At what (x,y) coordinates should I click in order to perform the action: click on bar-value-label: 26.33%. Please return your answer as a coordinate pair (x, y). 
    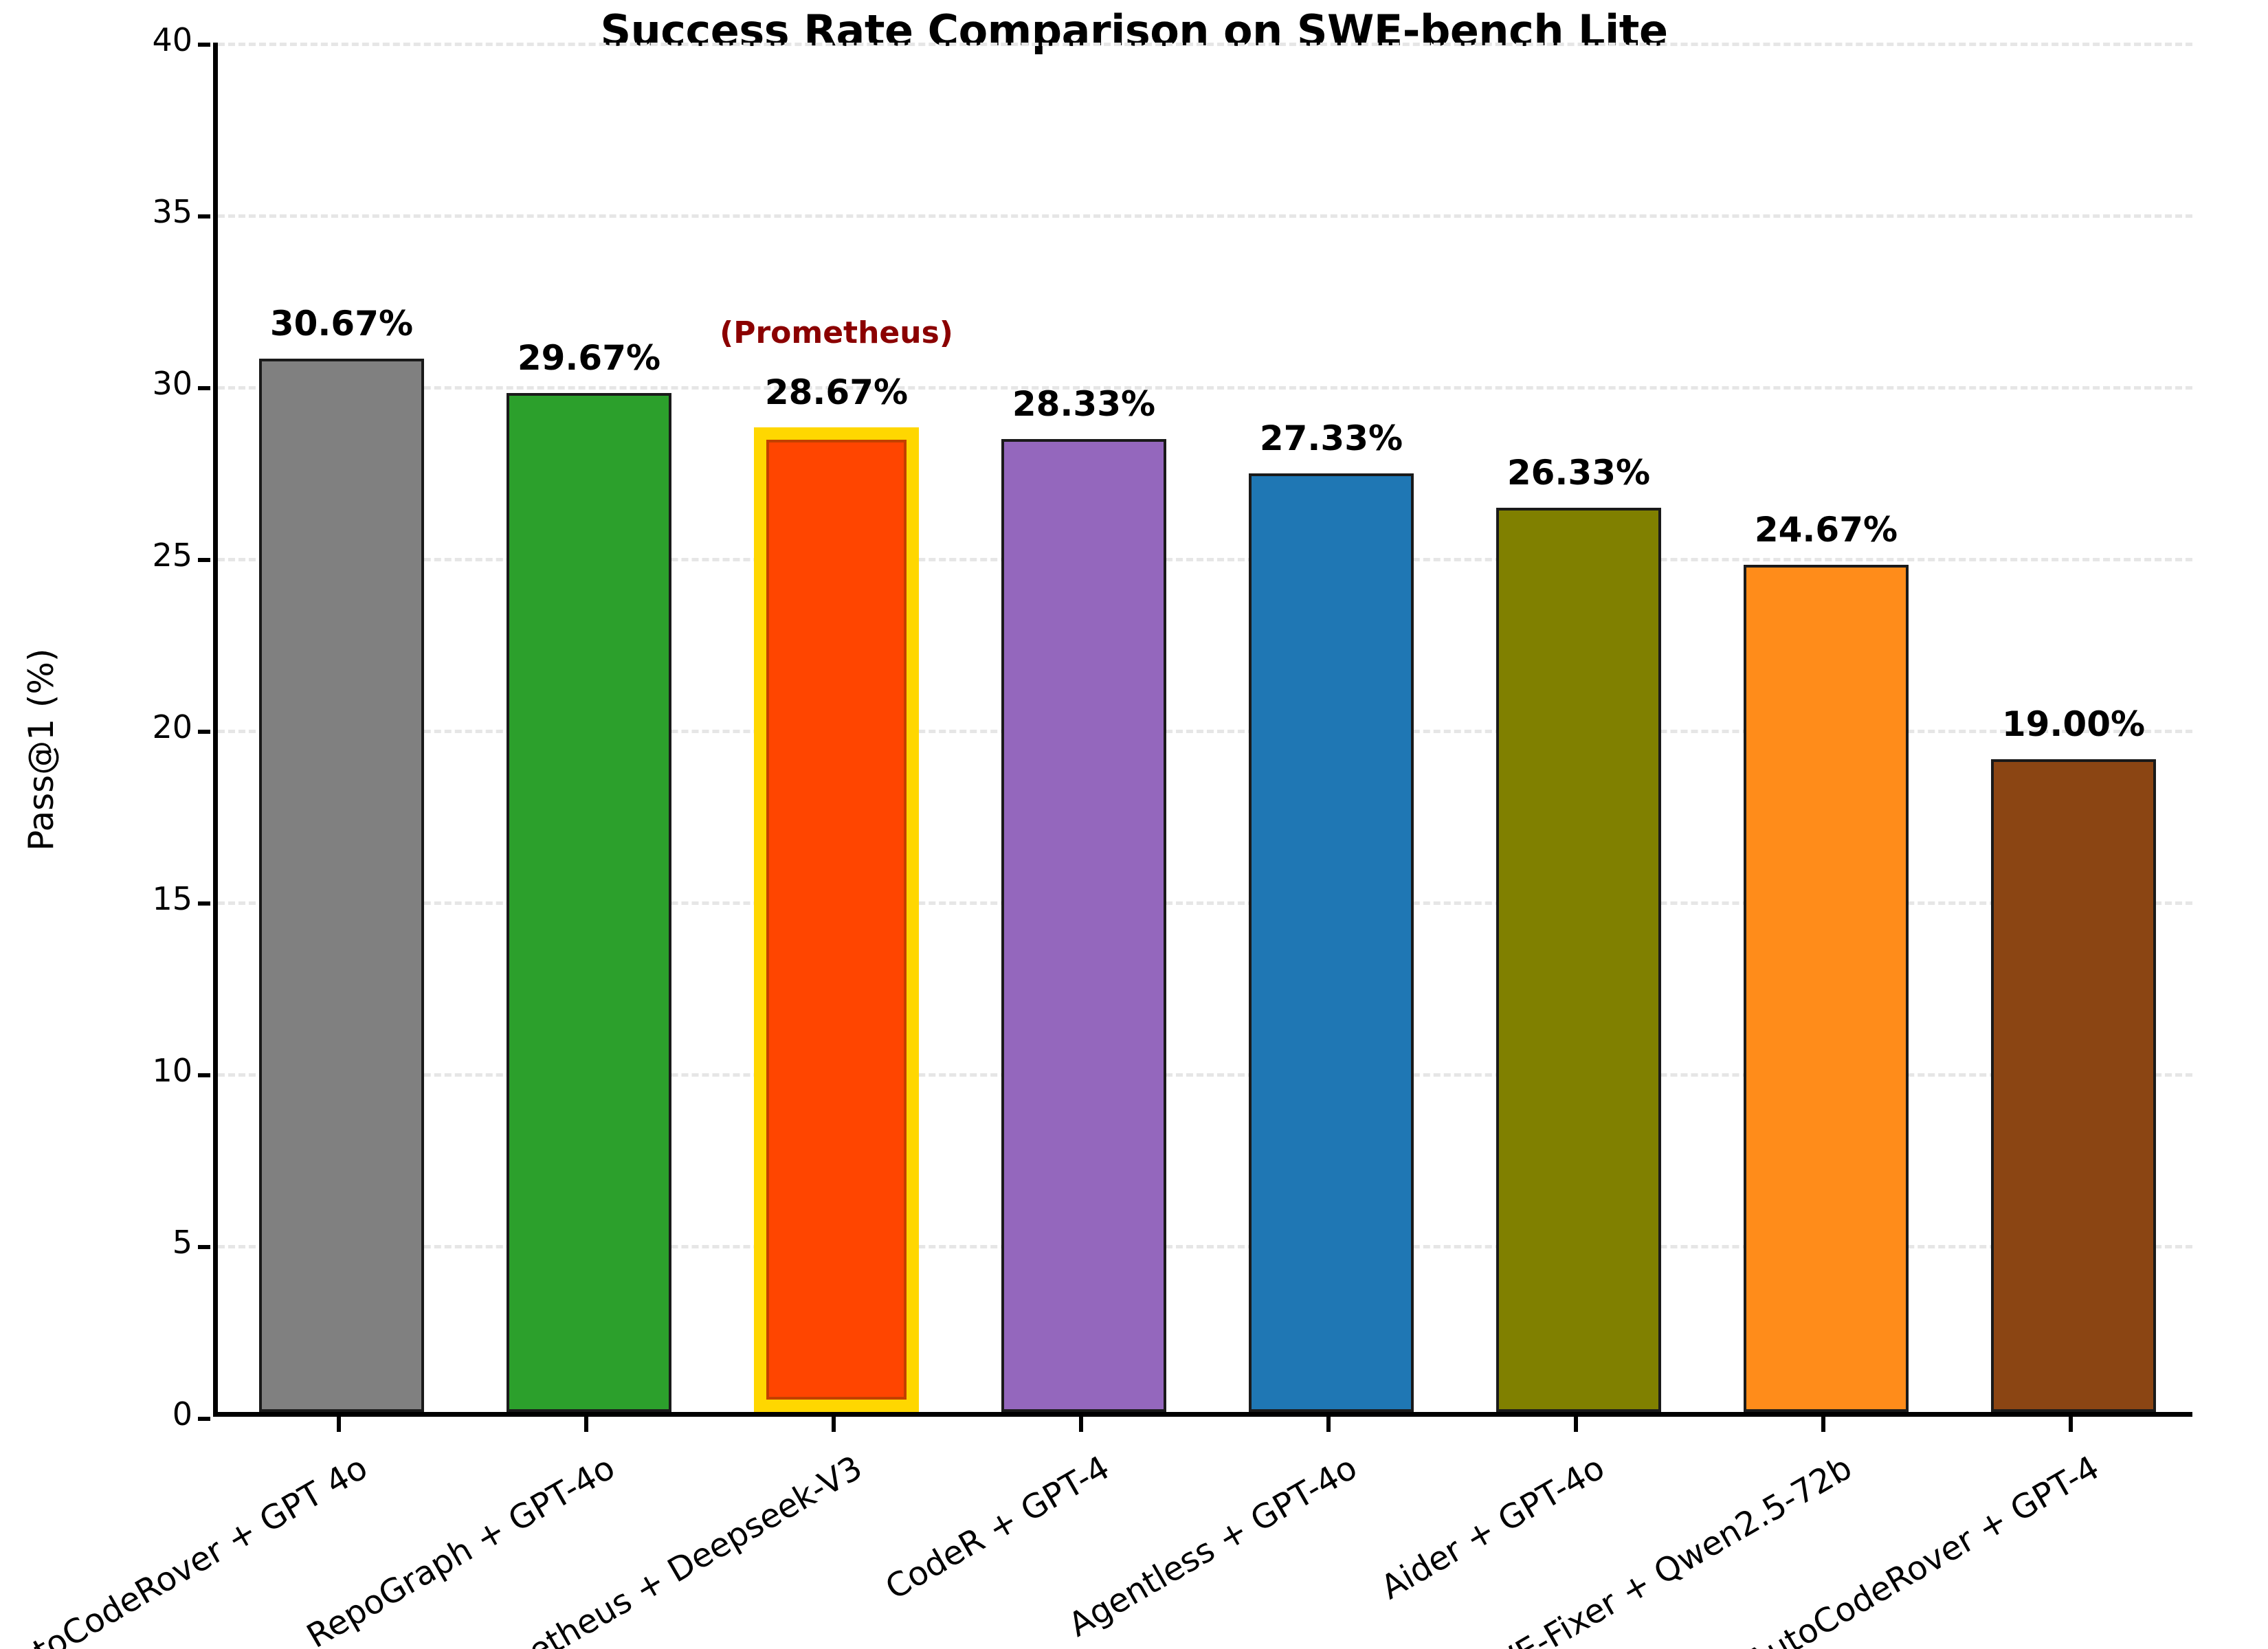
    Looking at the image, I should click on (1579, 473).